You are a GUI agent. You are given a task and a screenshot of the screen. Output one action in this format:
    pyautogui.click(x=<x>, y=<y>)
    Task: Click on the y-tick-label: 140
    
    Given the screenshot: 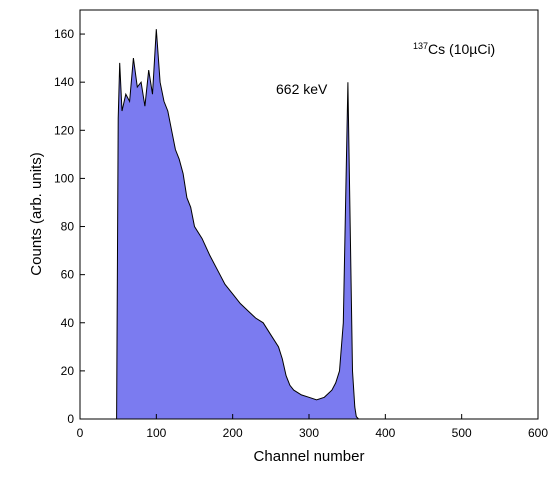 What is the action you would take?
    pyautogui.click(x=64, y=82)
    